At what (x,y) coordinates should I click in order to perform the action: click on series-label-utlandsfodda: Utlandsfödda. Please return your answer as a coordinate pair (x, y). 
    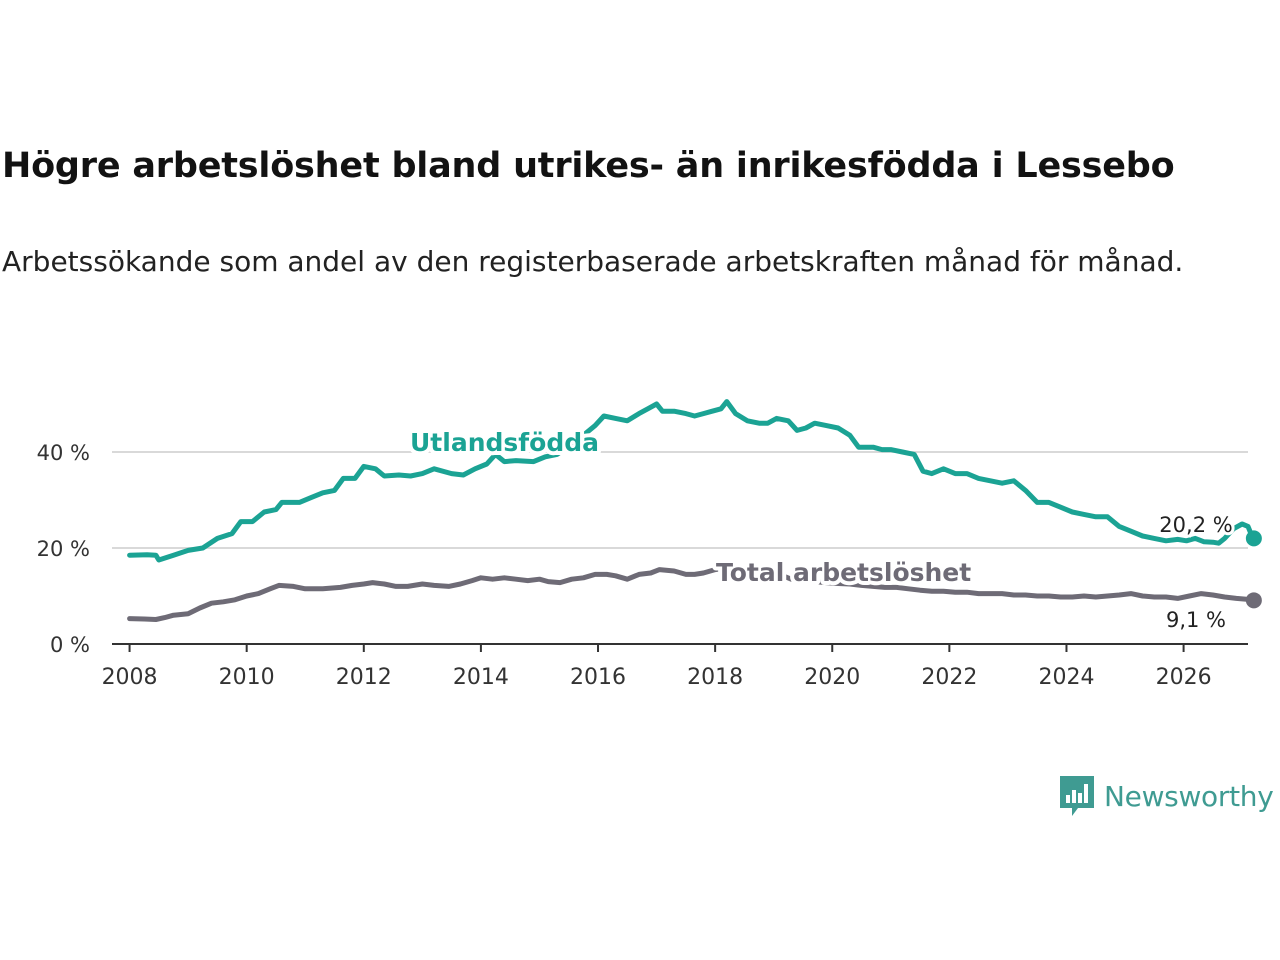
    Looking at the image, I should click on (504, 442).